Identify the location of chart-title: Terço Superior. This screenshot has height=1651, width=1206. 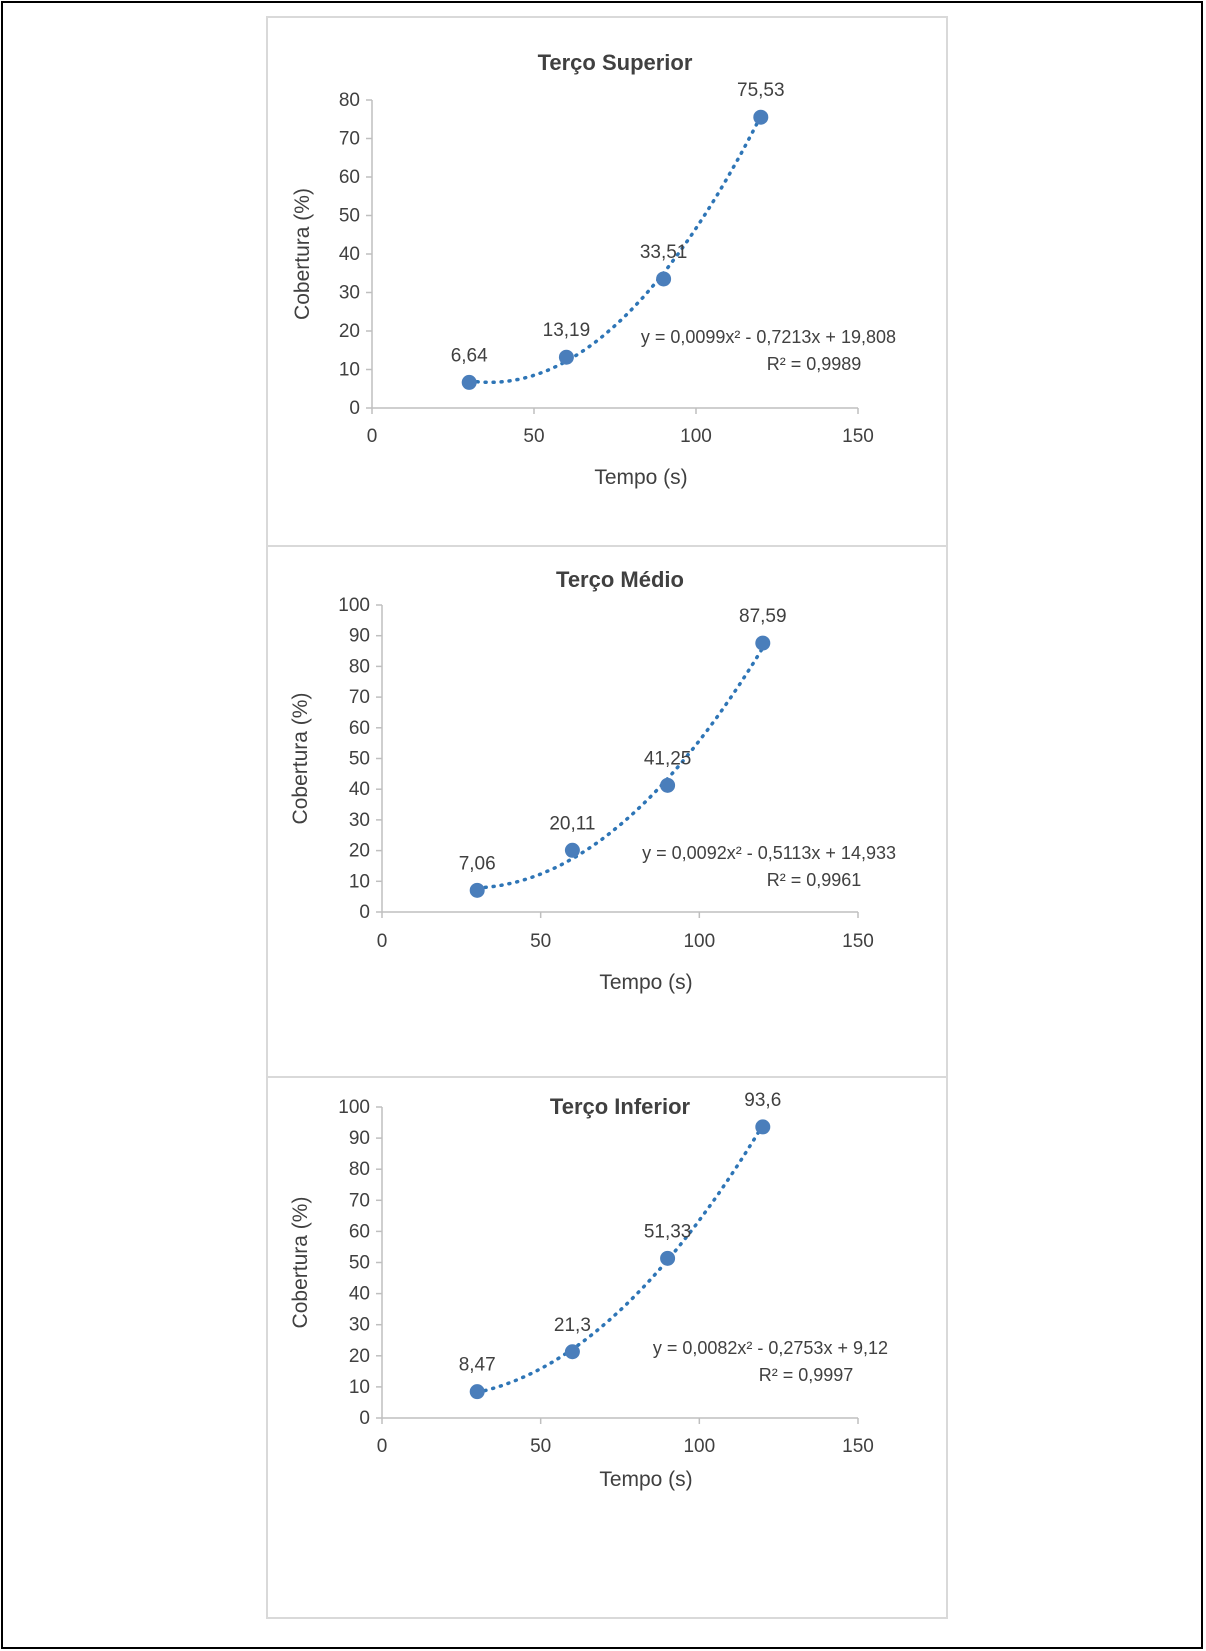
(615, 62).